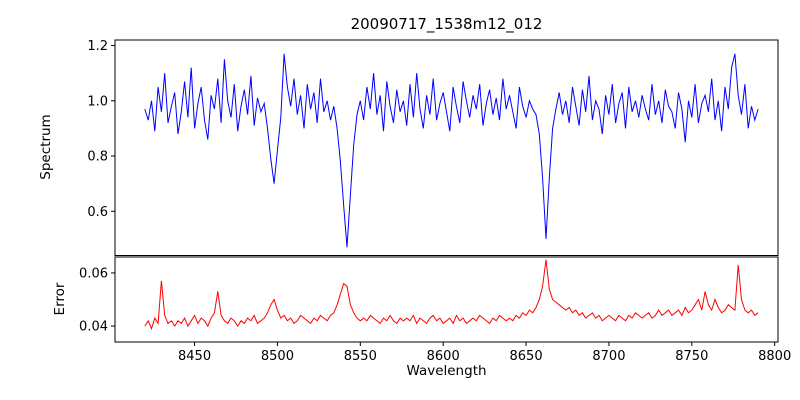 This screenshot has width=800, height=400. I want to click on chart-title: 20090717_1538m12_012, so click(446, 24).